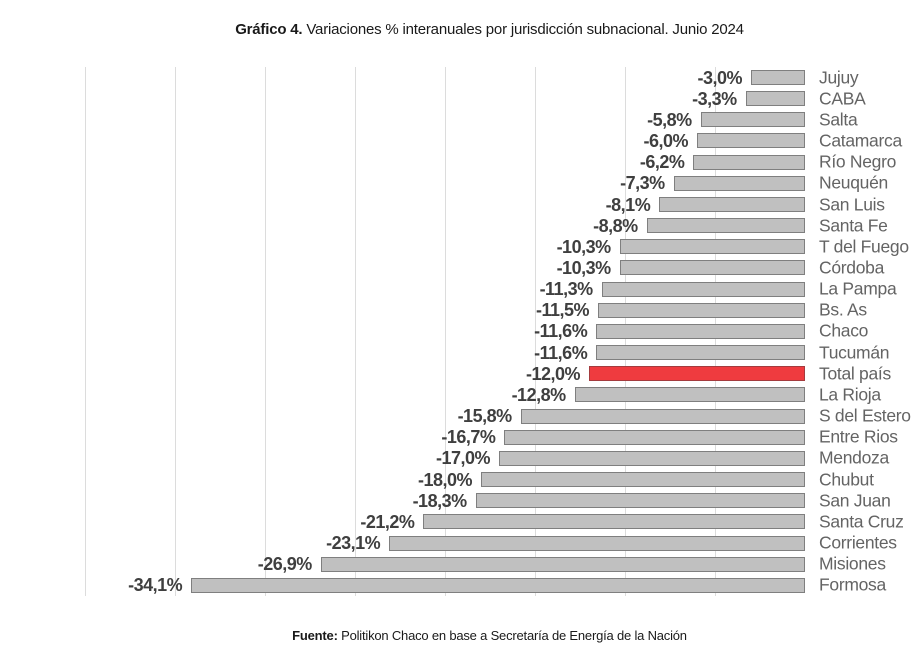 Image resolution: width=924 pixels, height=665 pixels. Describe the element at coordinates (85, 331) in the screenshot. I see `gridline--40` at that location.